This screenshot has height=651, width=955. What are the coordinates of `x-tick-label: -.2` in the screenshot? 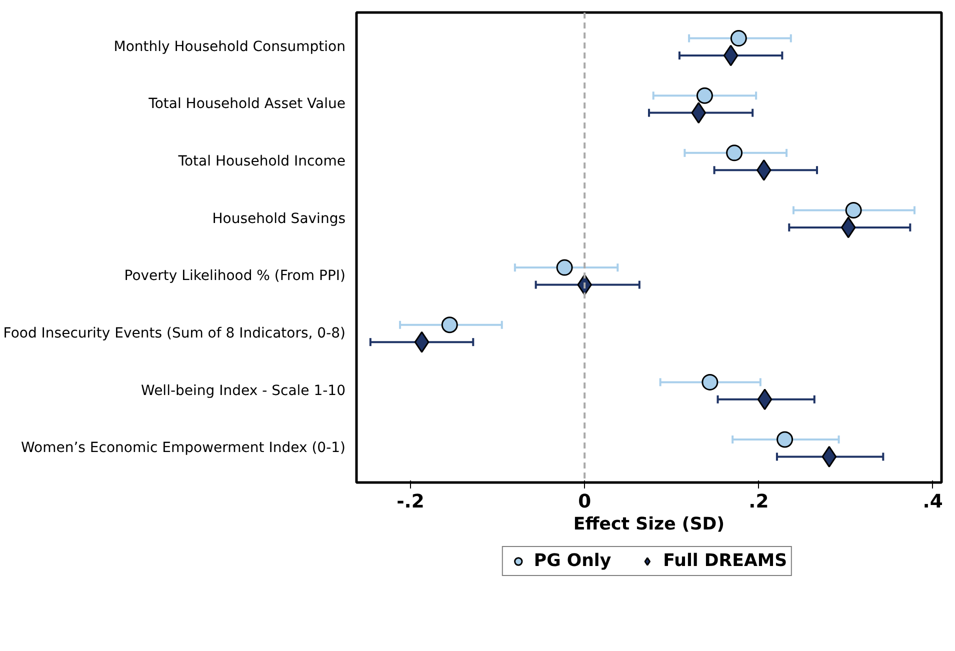 It's located at (410, 502).